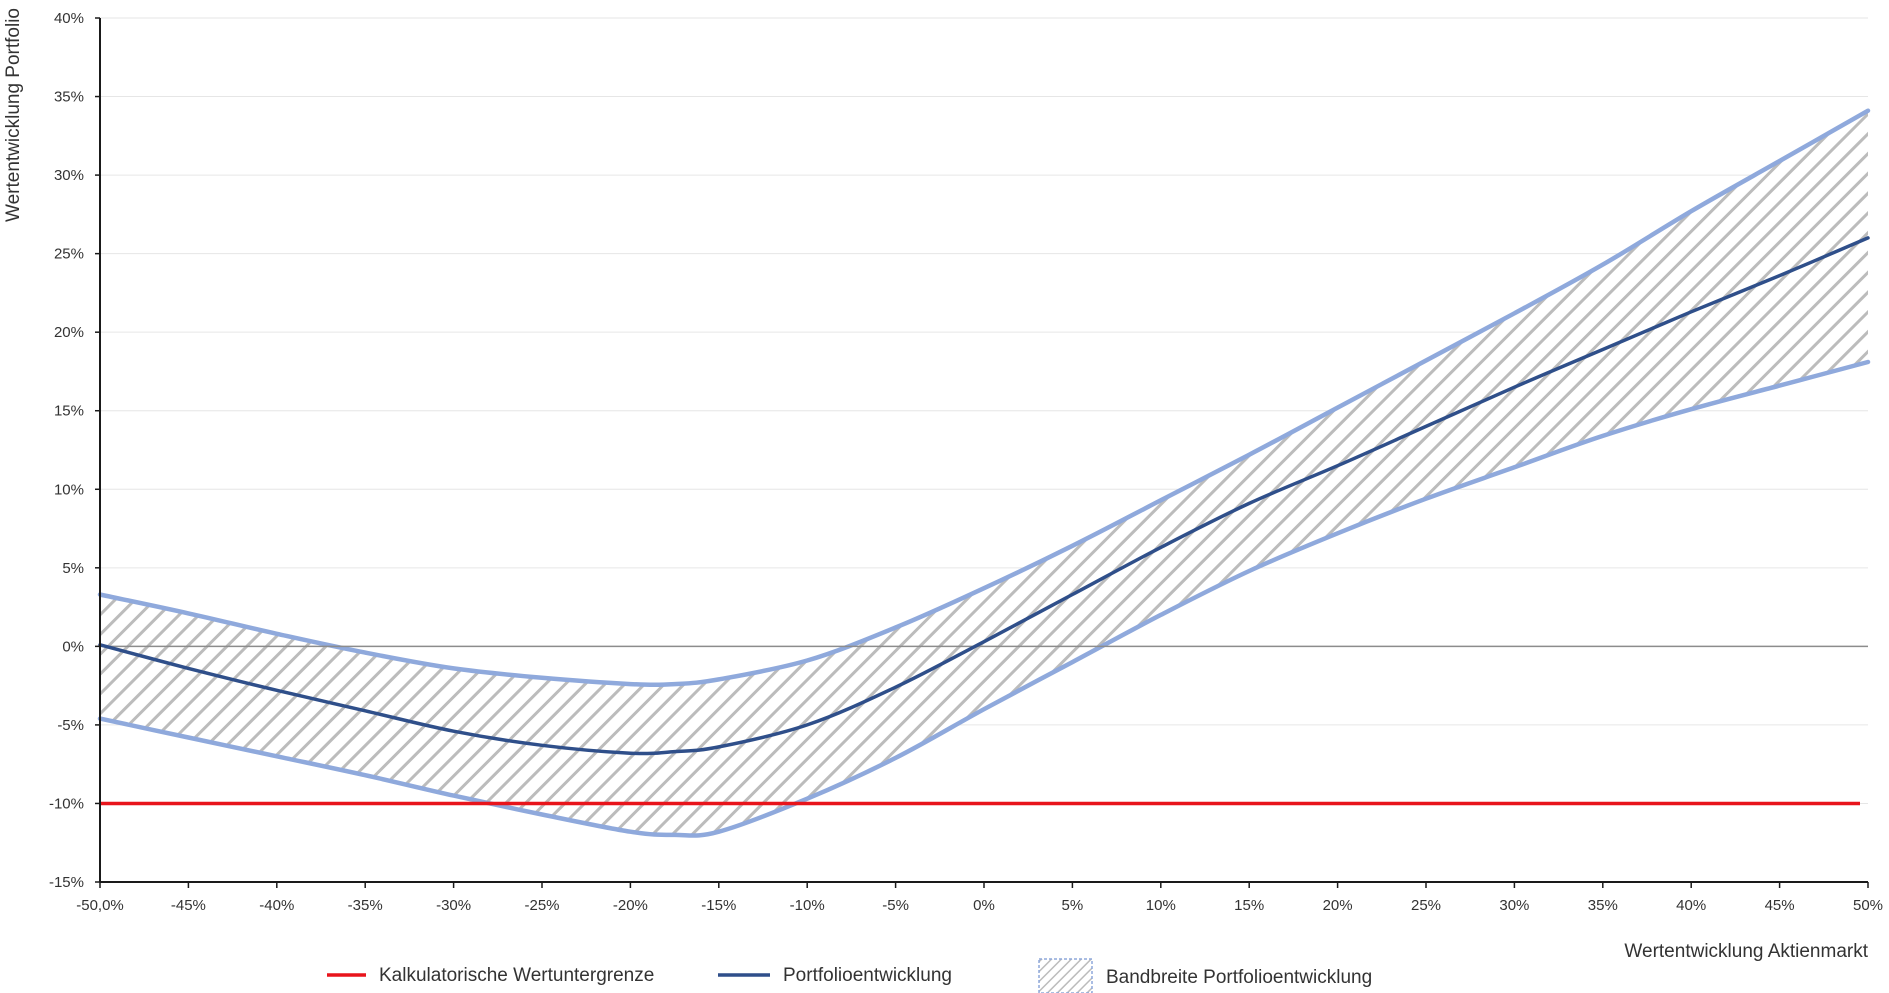 The image size is (1889, 993). Describe the element at coordinates (73, 568) in the screenshot. I see `y-tick-label: 5%` at that location.